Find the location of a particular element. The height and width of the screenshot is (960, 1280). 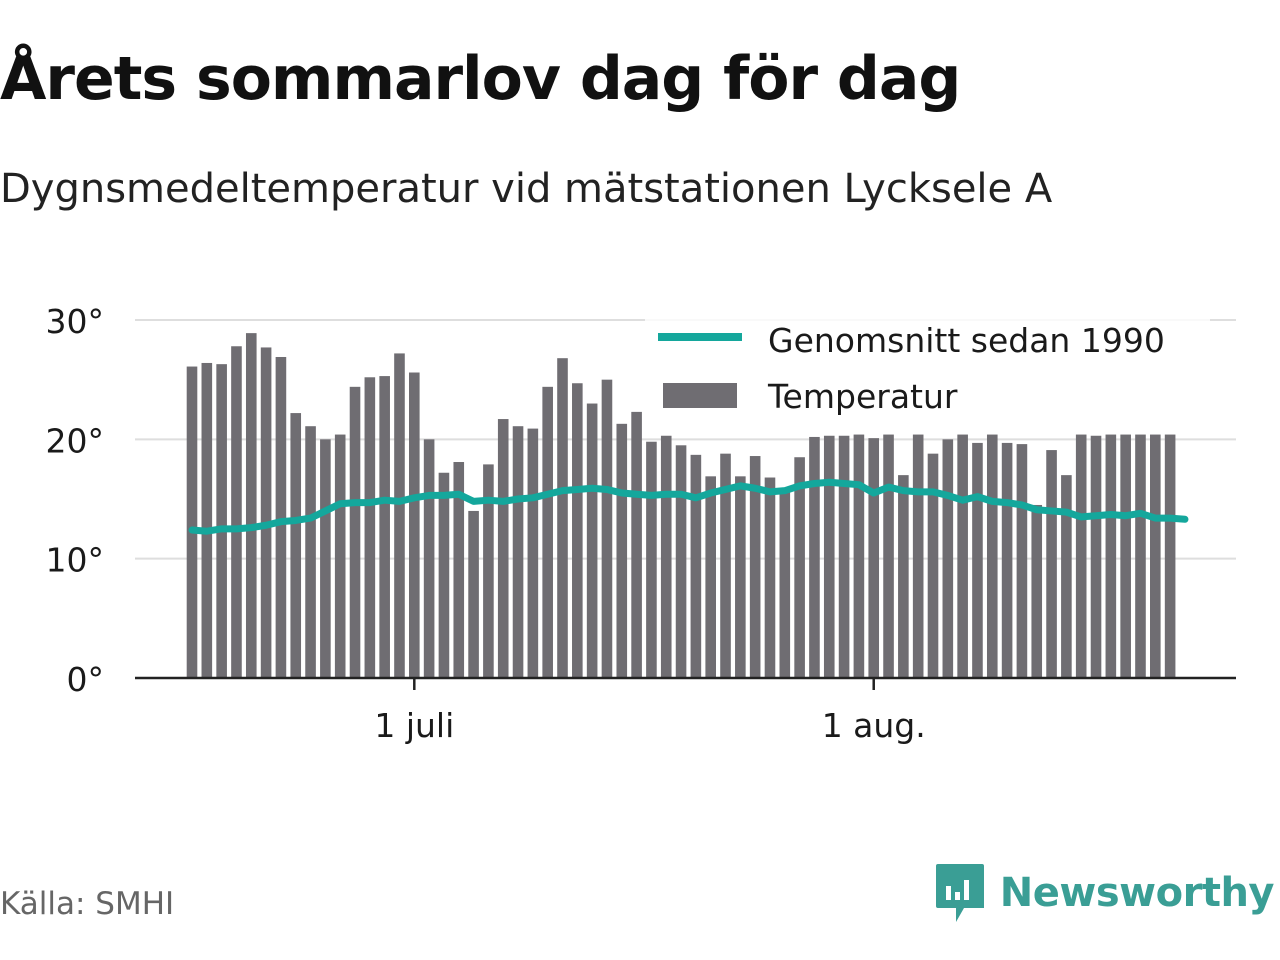

average-temperature-line is located at coordinates (688, 506).